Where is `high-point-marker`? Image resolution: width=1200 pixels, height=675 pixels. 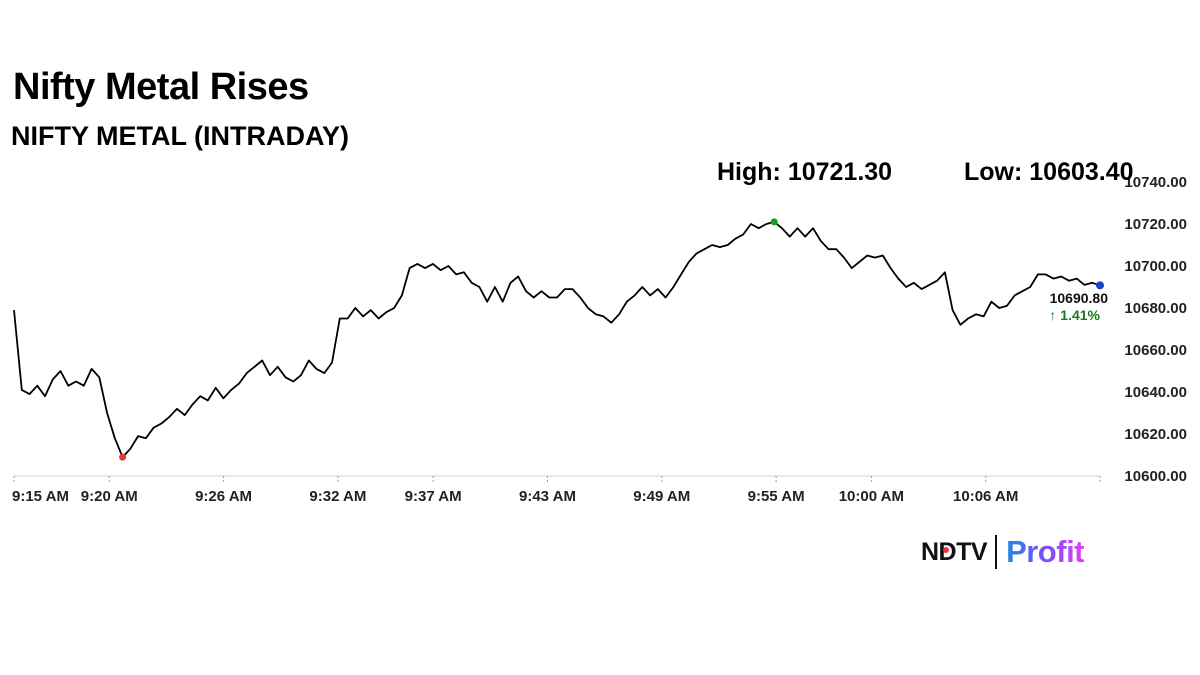 high-point-marker is located at coordinates (774, 222).